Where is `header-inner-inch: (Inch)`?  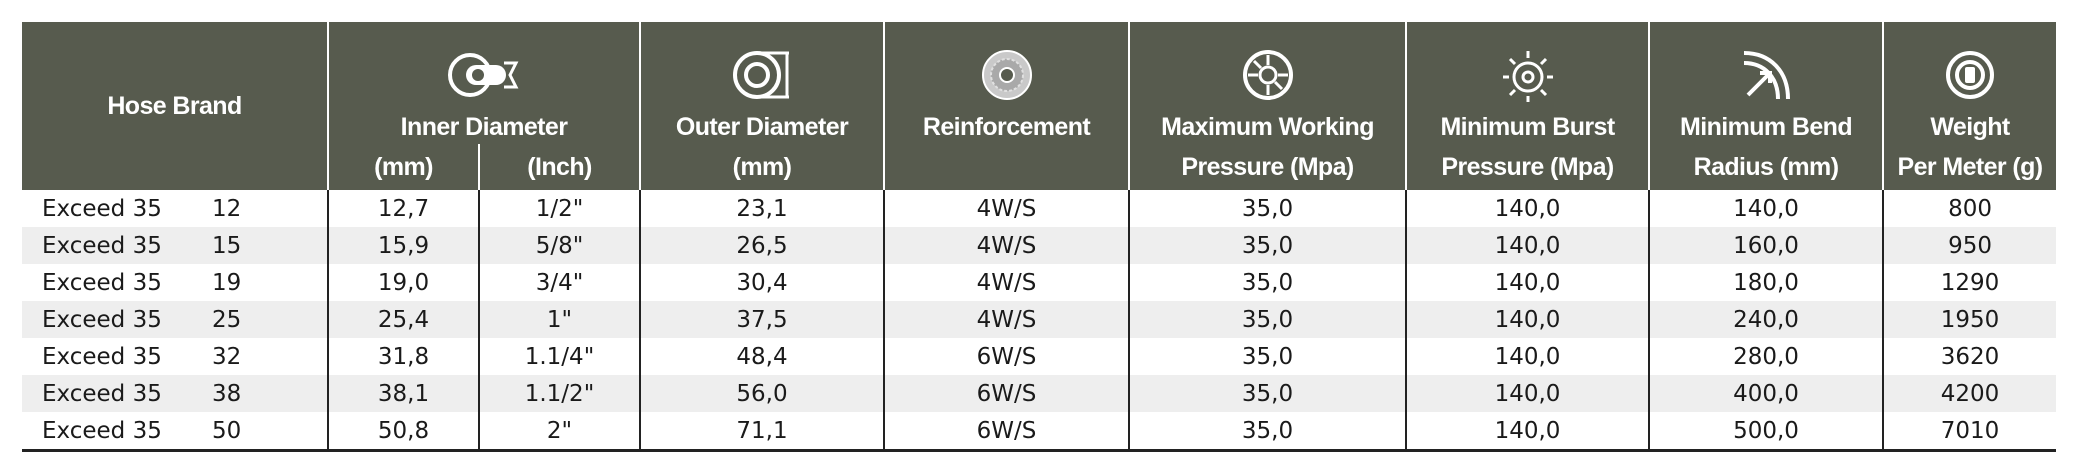
header-inner-inch: (Inch) is located at coordinates (559, 167).